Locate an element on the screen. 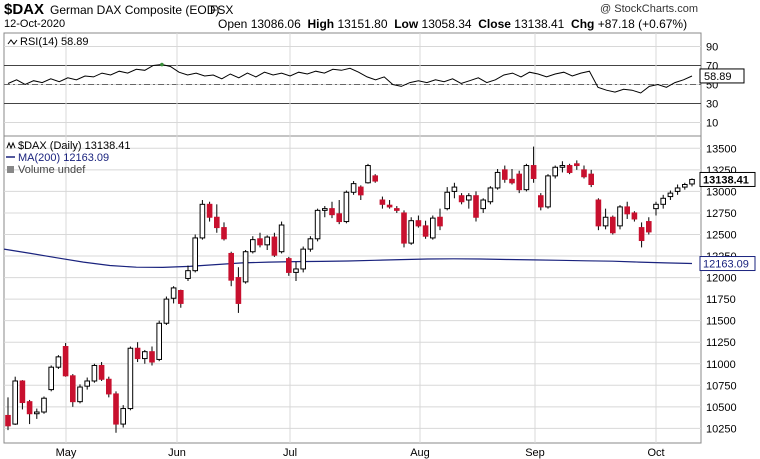  price-tick-label: 11750 is located at coordinates (721, 300).